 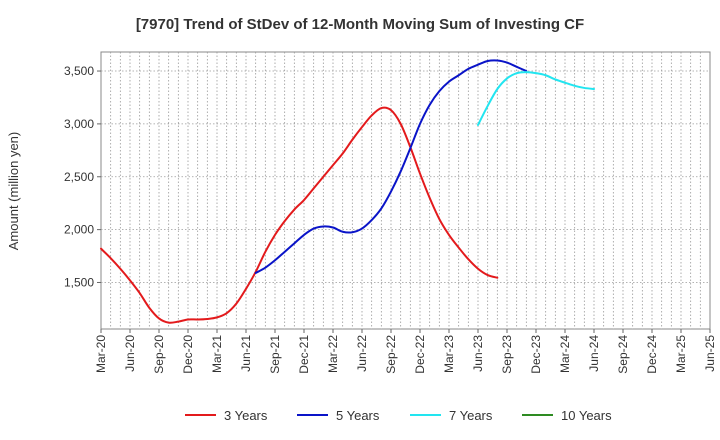 What do you see at coordinates (101, 354) in the screenshot?
I see `x-tick-label: Mar-20` at bounding box center [101, 354].